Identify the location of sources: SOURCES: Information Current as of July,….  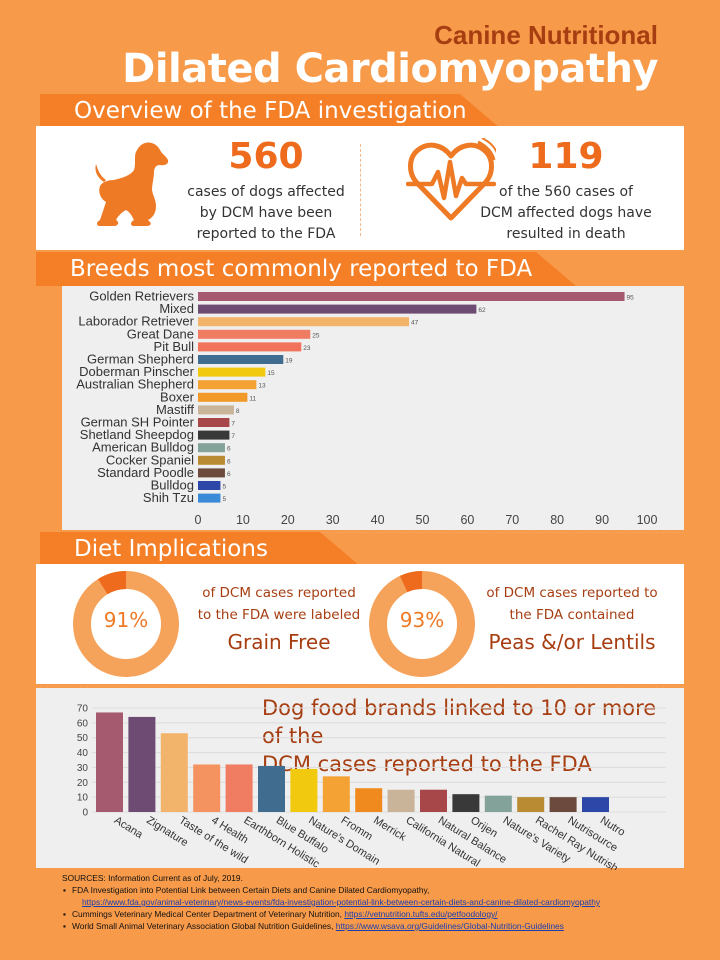
(382, 902).